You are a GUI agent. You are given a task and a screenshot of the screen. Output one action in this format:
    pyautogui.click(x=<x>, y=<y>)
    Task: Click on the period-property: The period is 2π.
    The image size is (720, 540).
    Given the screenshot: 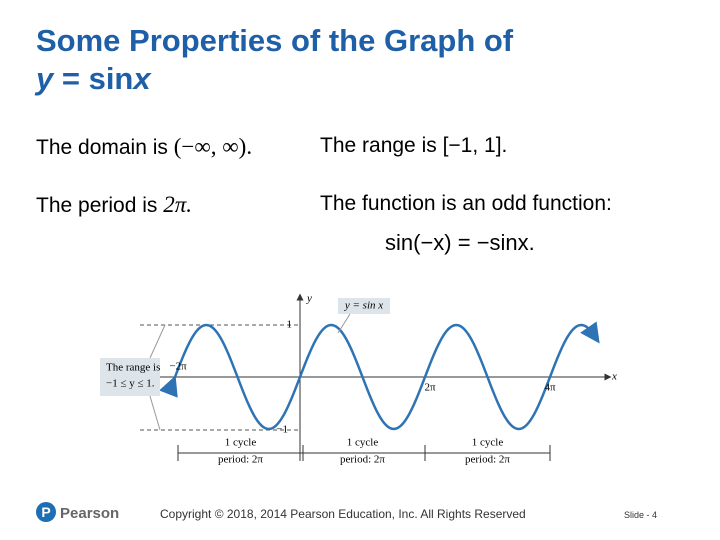 What is the action you would take?
    pyautogui.click(x=114, y=205)
    